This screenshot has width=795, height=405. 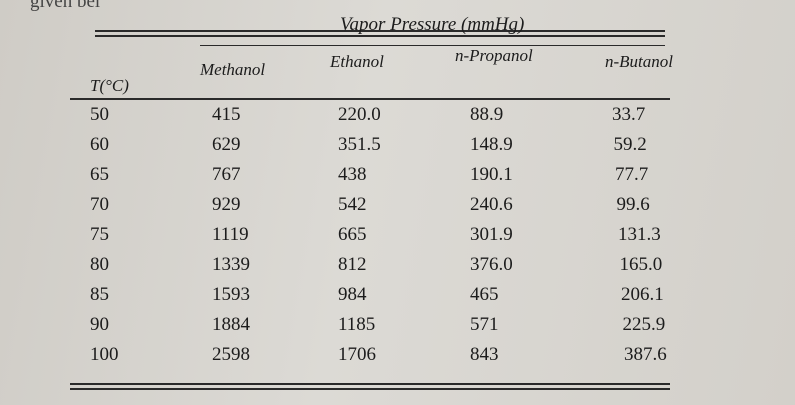 What do you see at coordinates (645, 354) in the screenshot?
I see `table-cell: 387.6` at bounding box center [645, 354].